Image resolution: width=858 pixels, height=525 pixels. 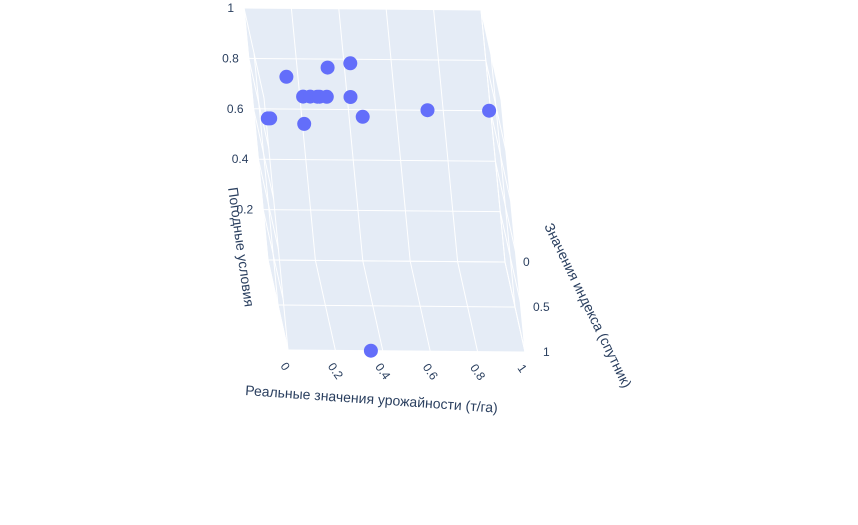 I want to click on x-tick-label: 0.8, so click(x=477, y=372).